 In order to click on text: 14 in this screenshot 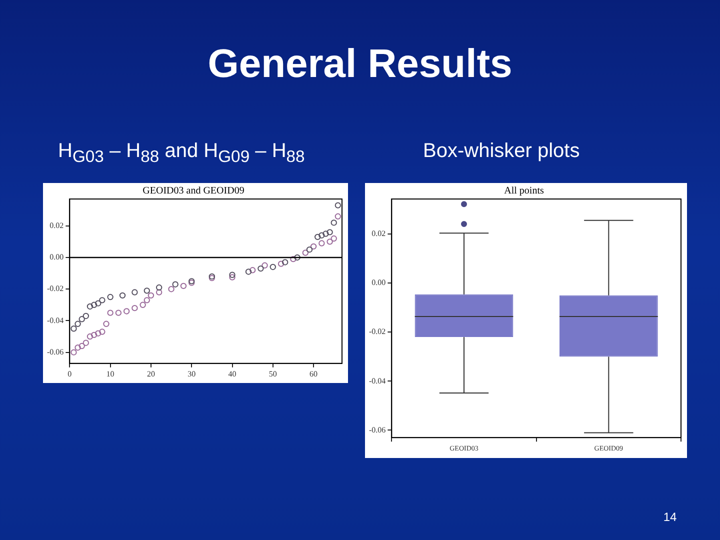, I will do `click(670, 517)`.